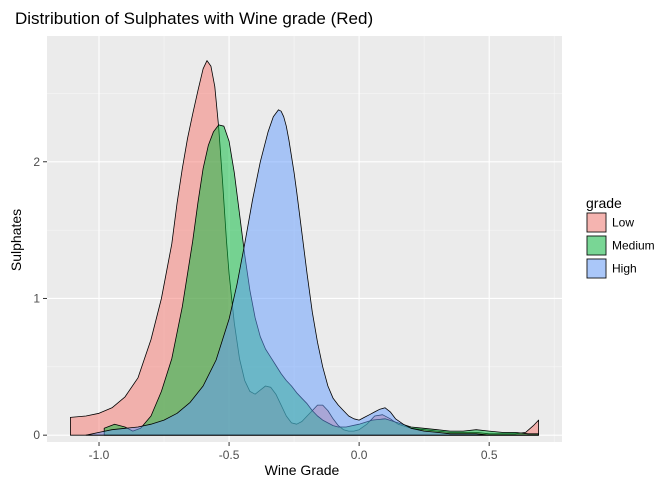  I want to click on x-tick-label: 0.5, so click(489, 455).